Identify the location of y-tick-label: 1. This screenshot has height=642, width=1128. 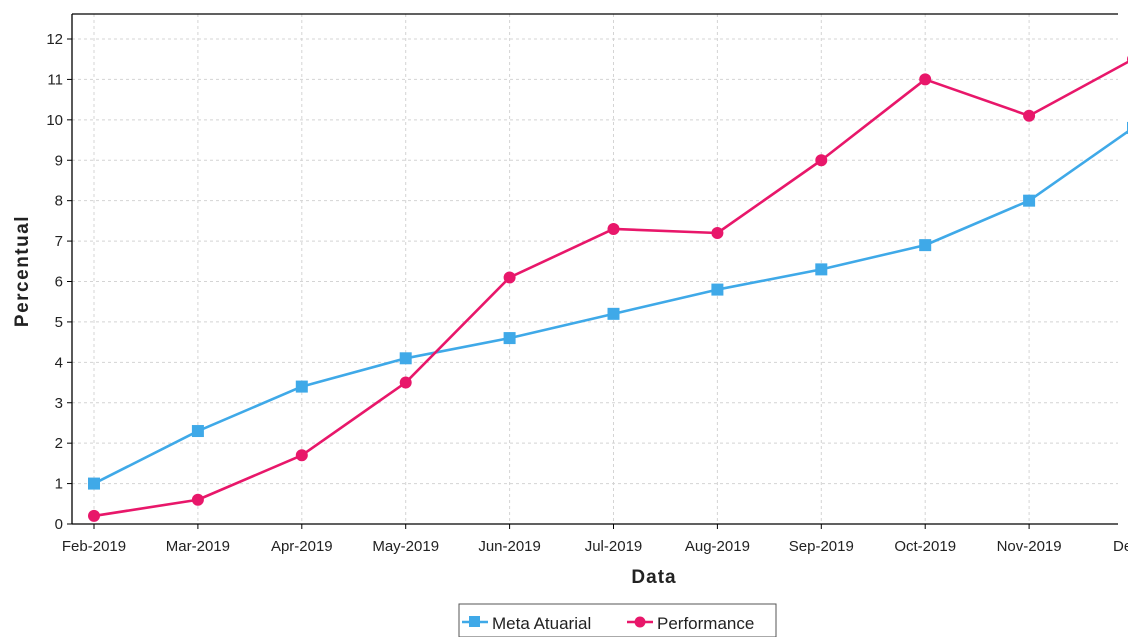
(59, 484).